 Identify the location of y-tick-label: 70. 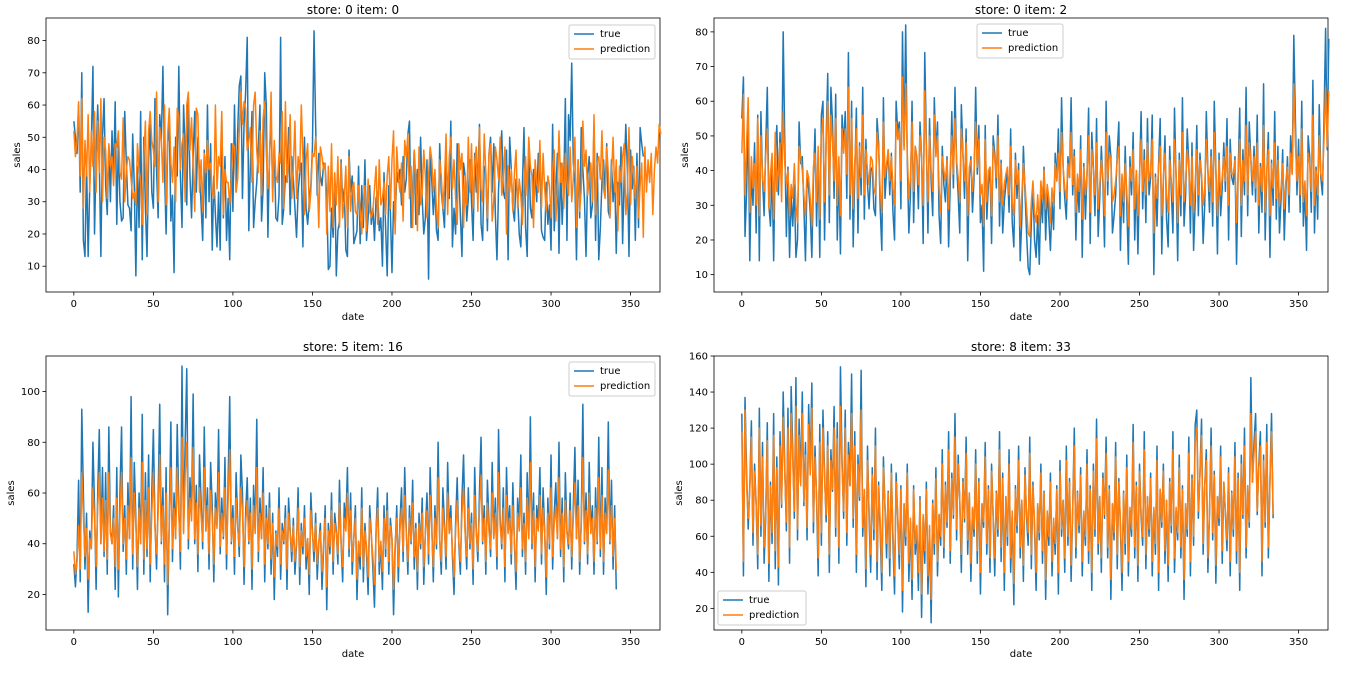
(701, 67).